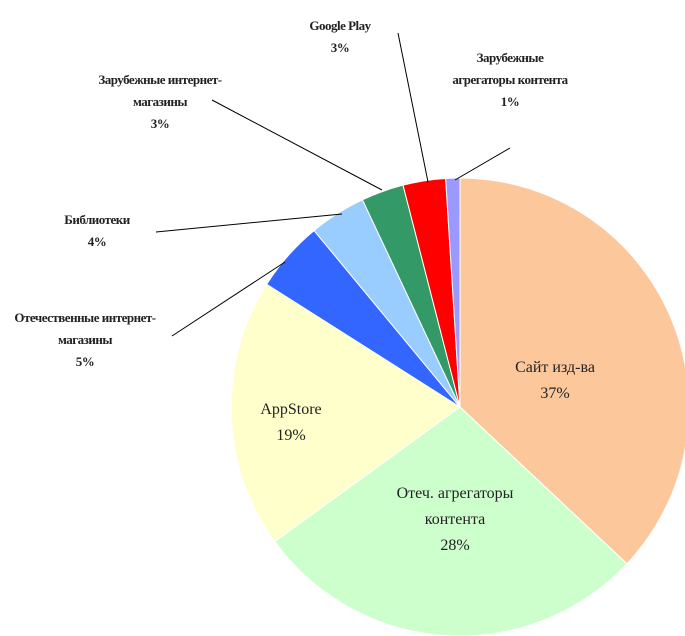  What do you see at coordinates (291, 409) in the screenshot?
I see `category-label: AppStore` at bounding box center [291, 409].